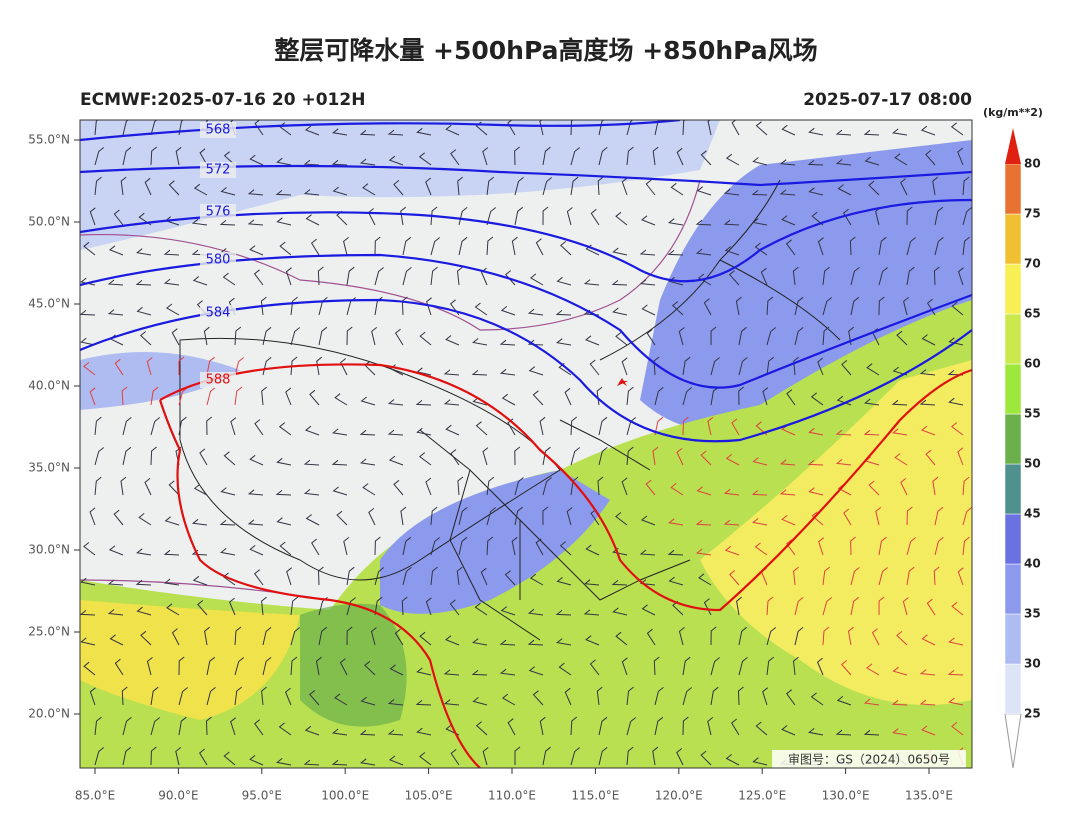  What do you see at coordinates (1032, 364) in the screenshot?
I see `colorbar-label: 60` at bounding box center [1032, 364].